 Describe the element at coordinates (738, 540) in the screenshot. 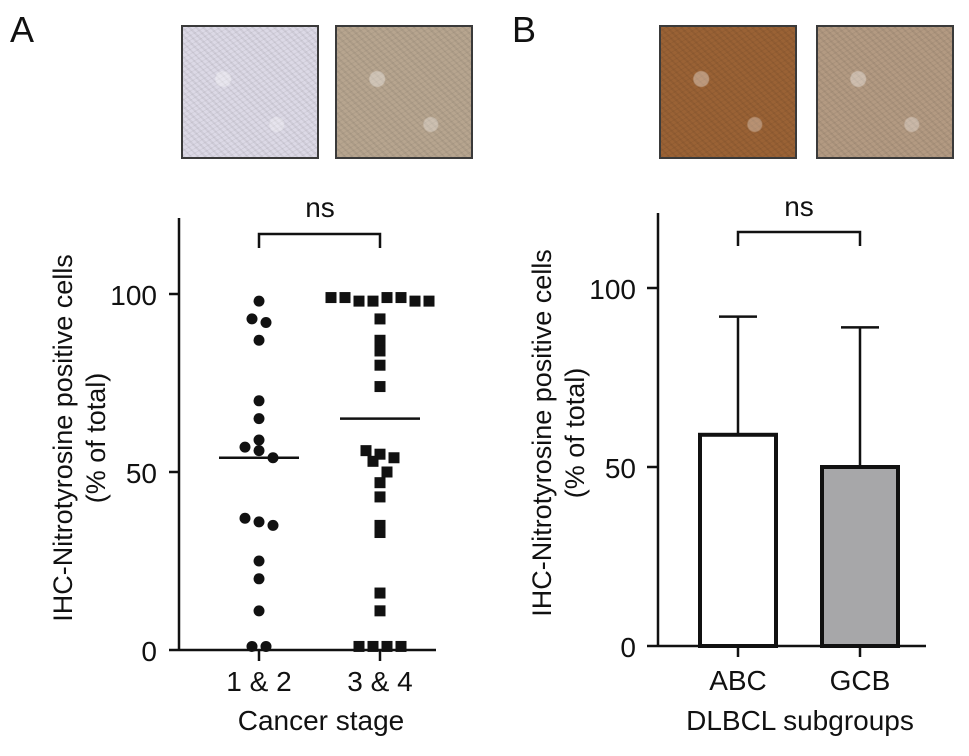

I see `chart-b-bar-abc` at that location.